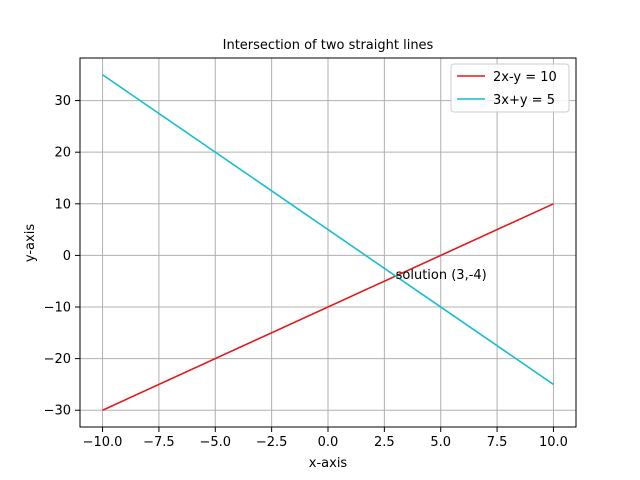 This screenshot has width=640, height=480. What do you see at coordinates (103, 442) in the screenshot?
I see `x-tick-label: −10.0` at bounding box center [103, 442].